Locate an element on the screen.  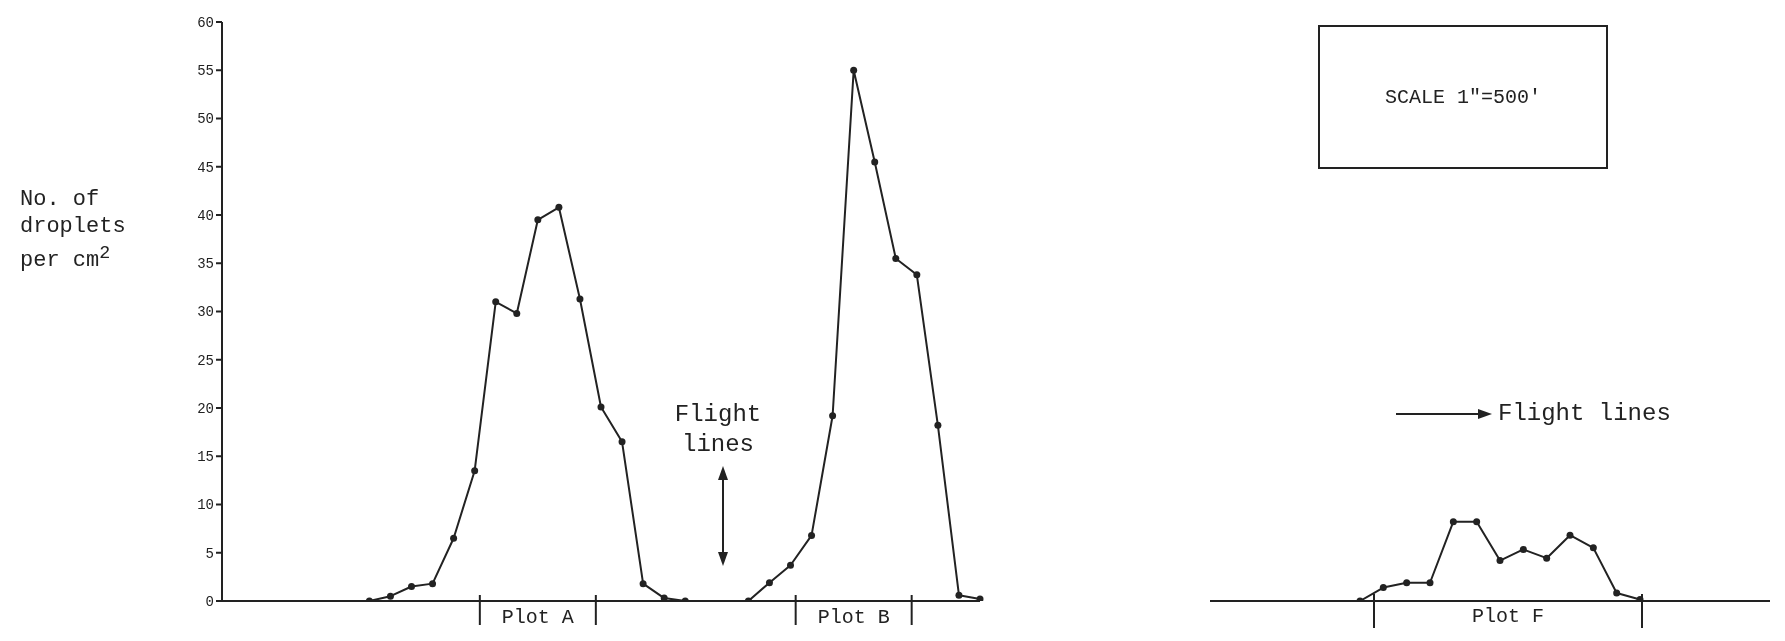
y-tick-label: 10 is located at coordinates (205, 505).